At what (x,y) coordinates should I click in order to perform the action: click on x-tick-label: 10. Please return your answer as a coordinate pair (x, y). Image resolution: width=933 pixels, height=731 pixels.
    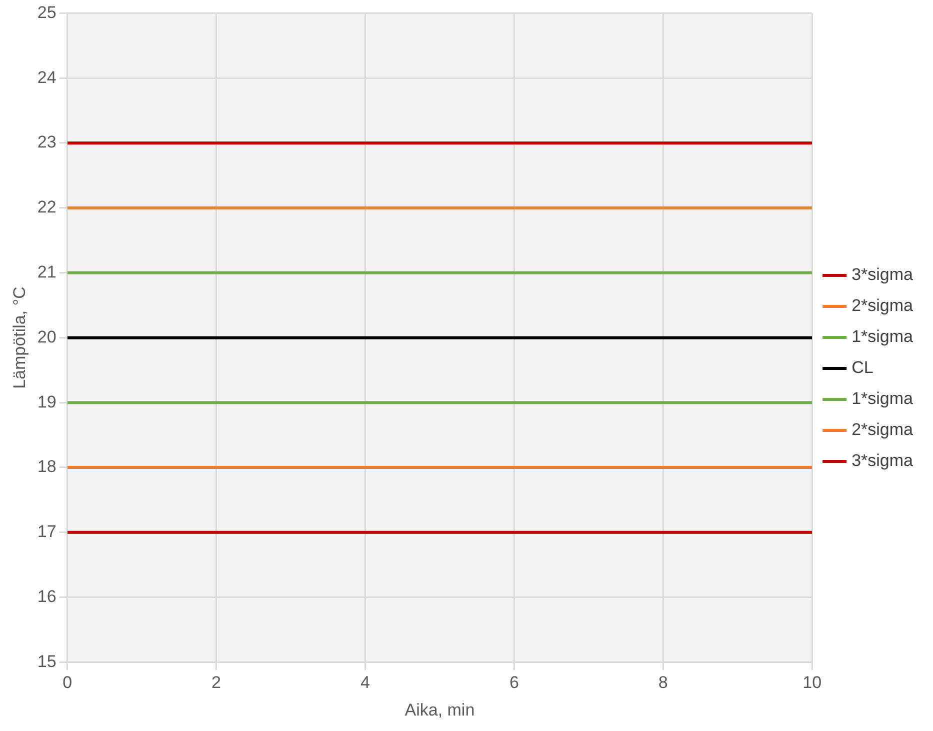
    Looking at the image, I should click on (812, 682).